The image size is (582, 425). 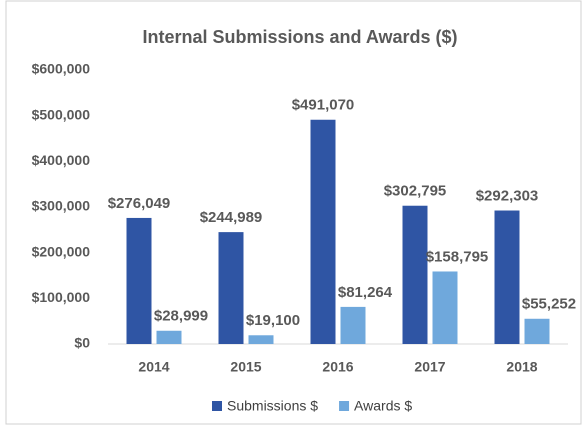 What do you see at coordinates (245, 367) in the screenshot?
I see `x-tick-label: 2015` at bounding box center [245, 367].